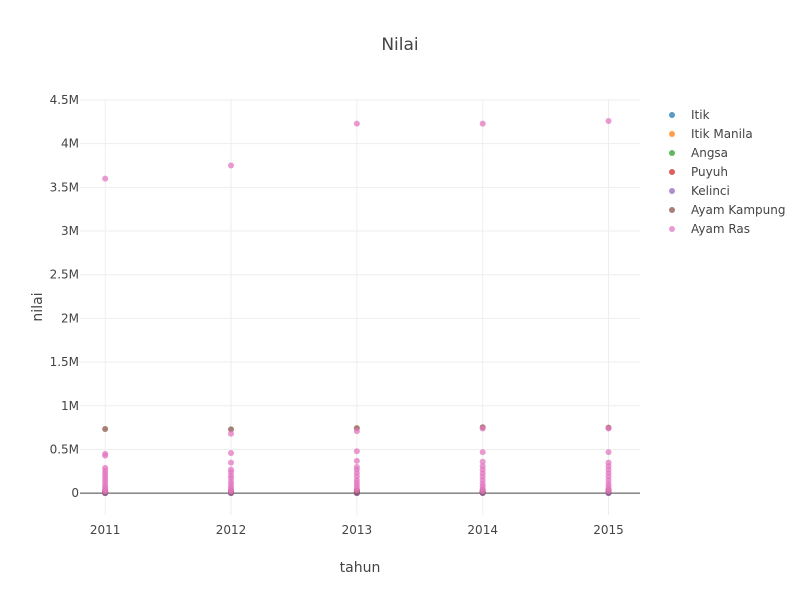  What do you see at coordinates (64, 362) in the screenshot?
I see `y-tick-label: 1.5M` at bounding box center [64, 362].